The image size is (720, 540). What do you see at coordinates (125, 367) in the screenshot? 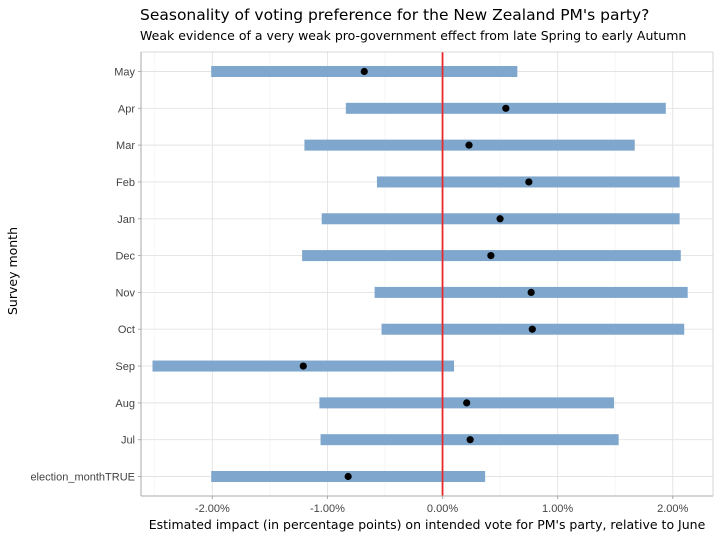
I see `y-tick-label: Sep` at bounding box center [125, 367].